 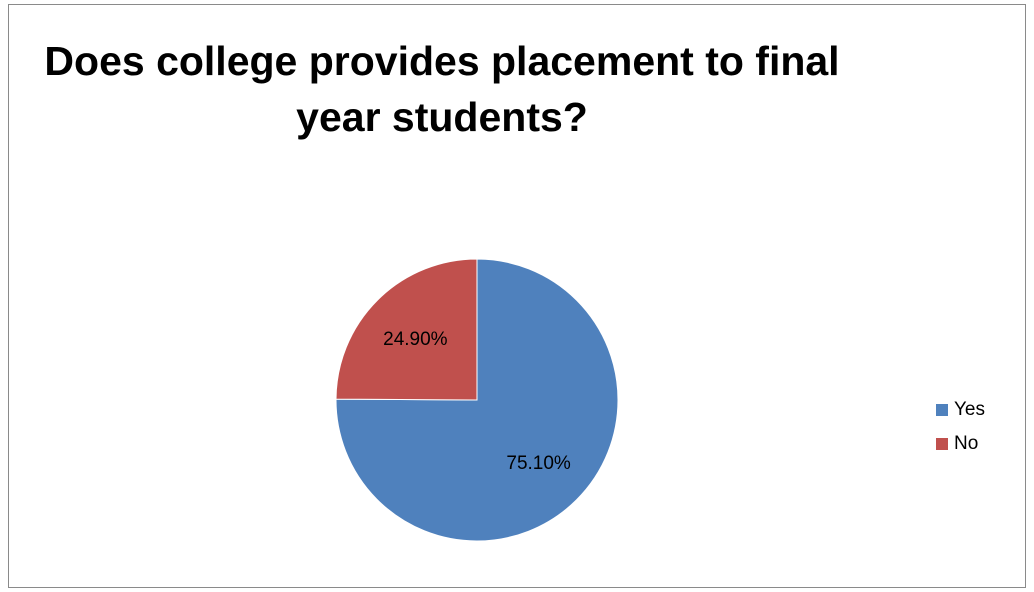 What do you see at coordinates (966, 443) in the screenshot?
I see `legend-label-no: No` at bounding box center [966, 443].